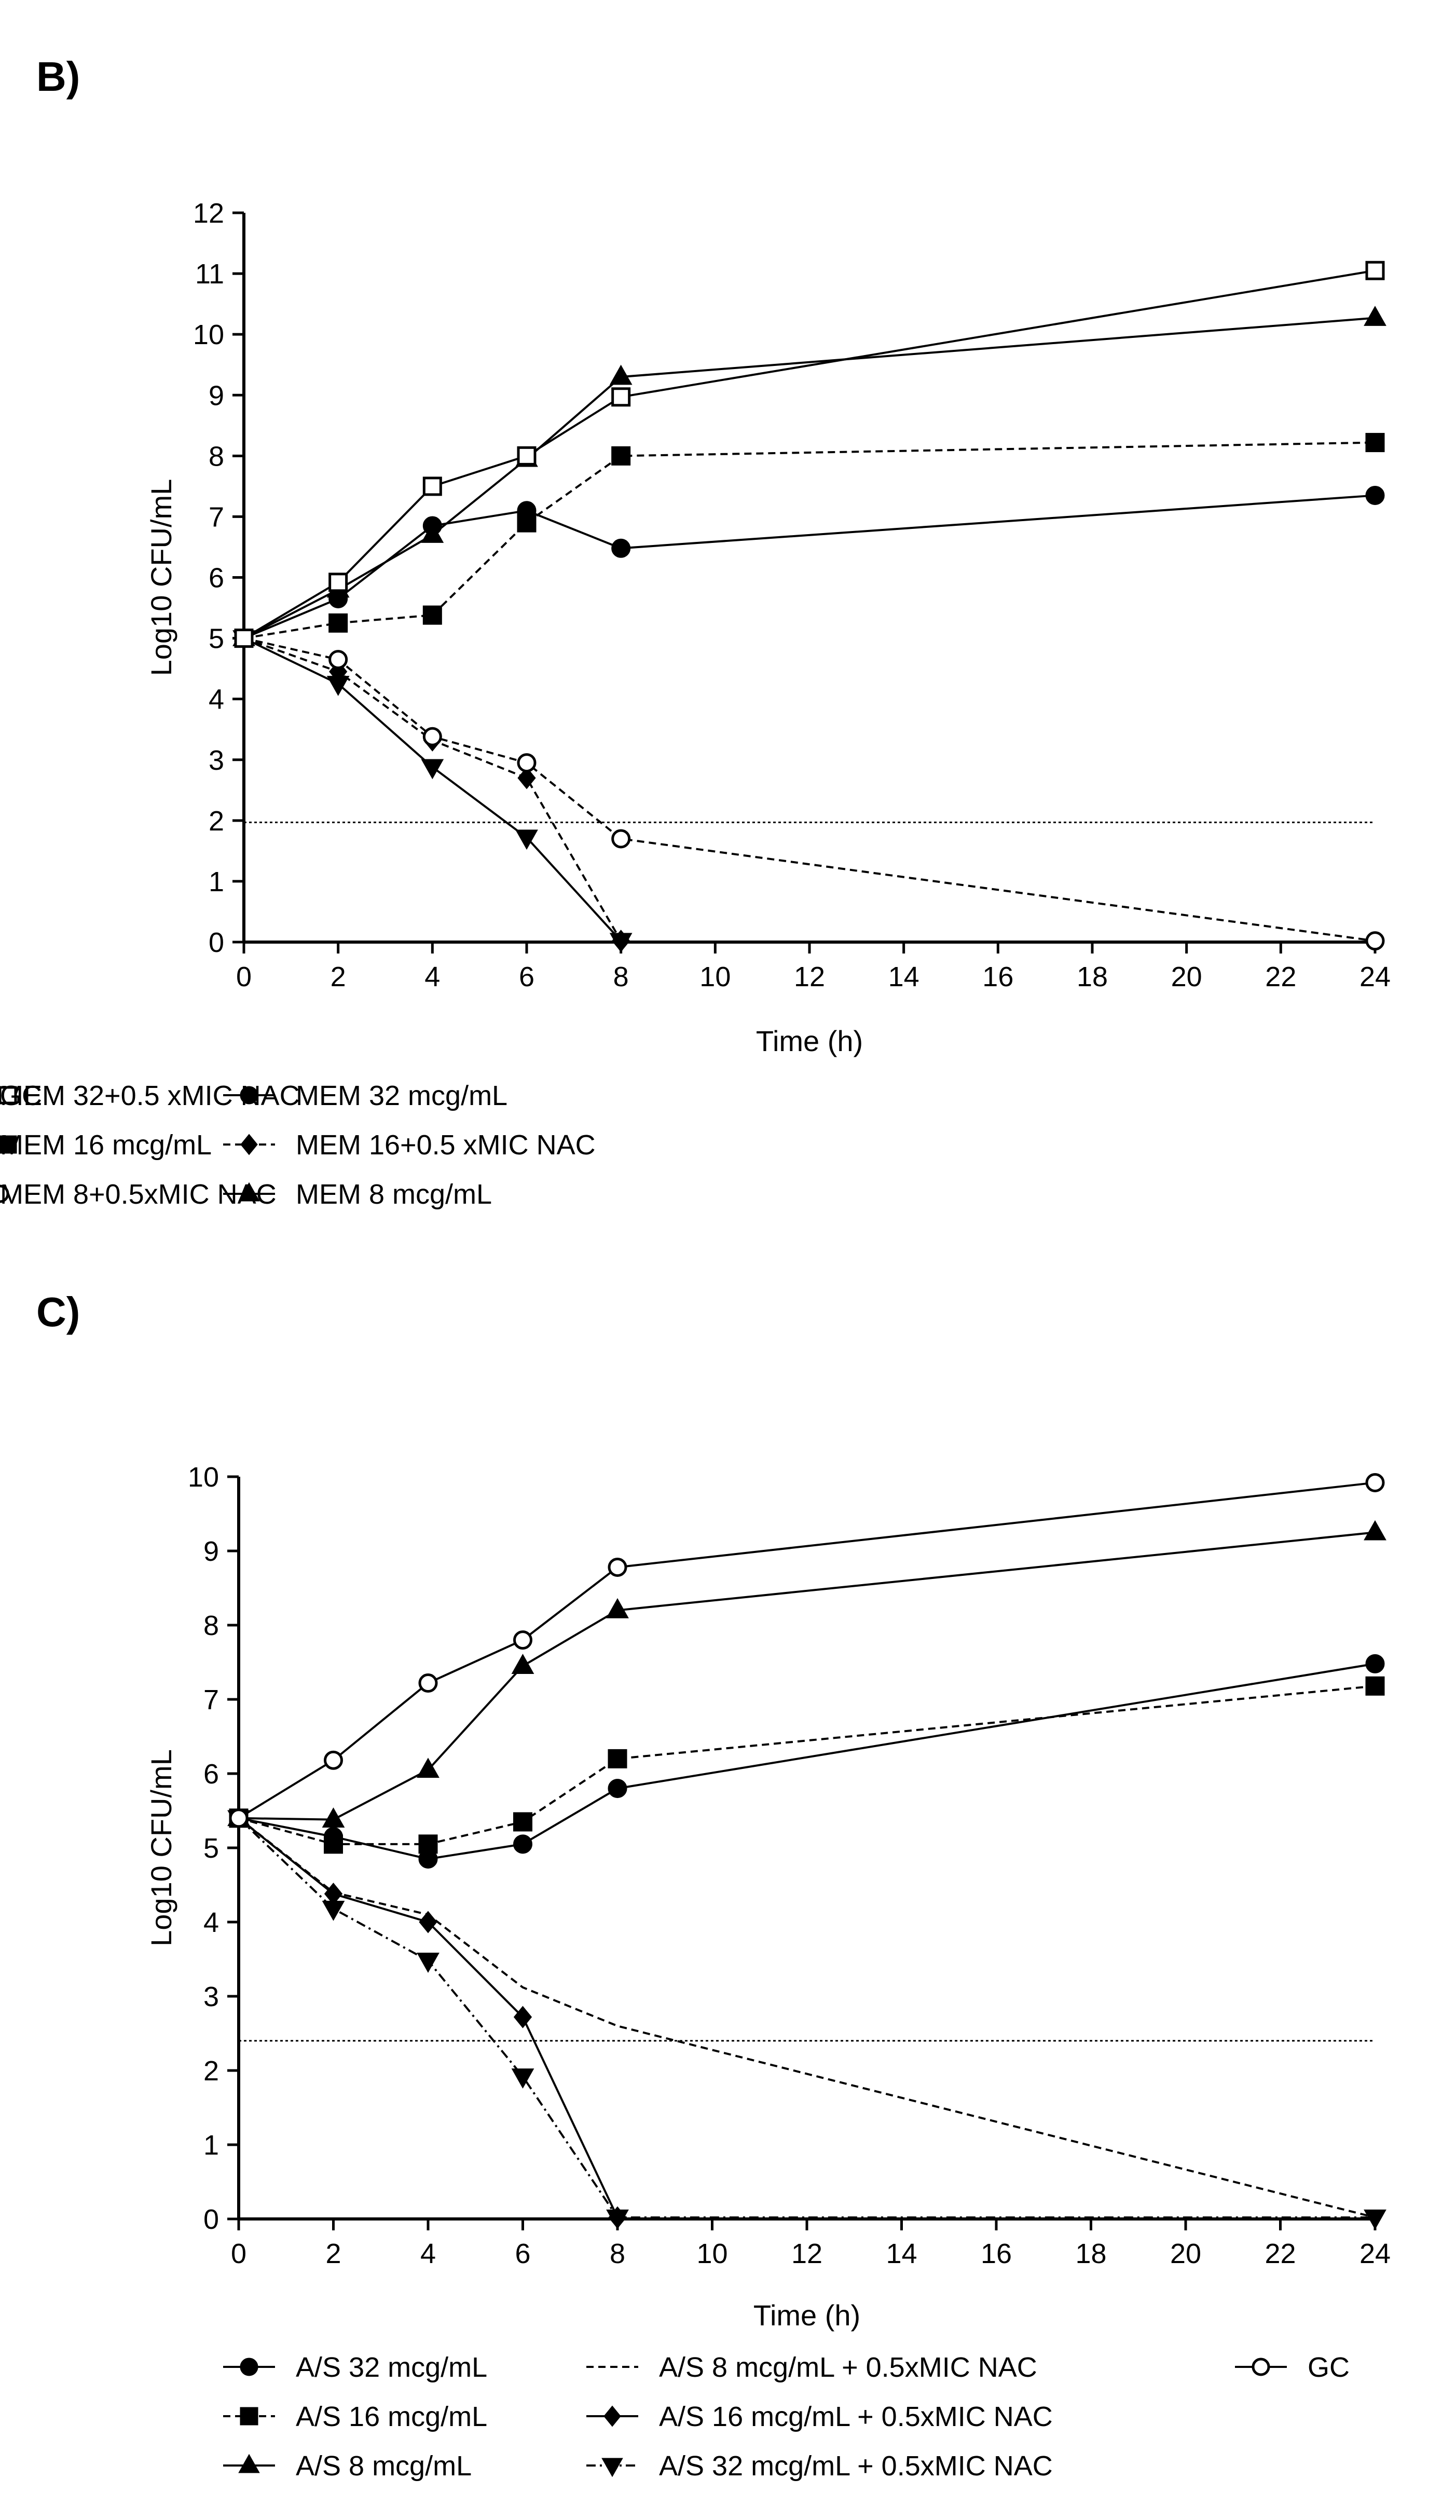 The image size is (1456, 2520). Describe the element at coordinates (209, 214) in the screenshot. I see `y-tick-label: 12` at that location.